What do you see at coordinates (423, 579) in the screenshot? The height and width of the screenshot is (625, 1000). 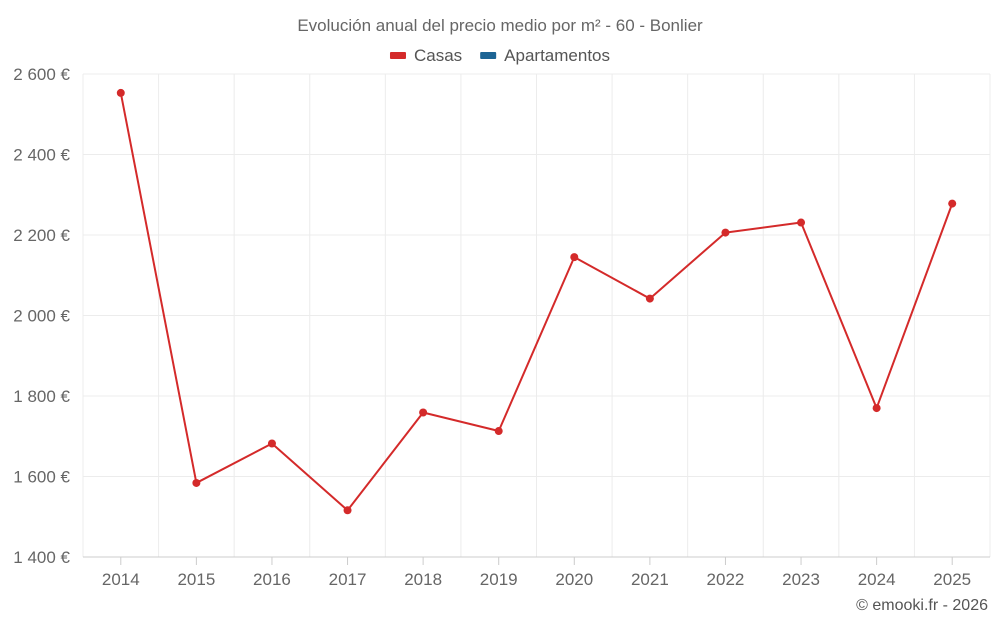 I see `x-tick-label: 2018` at bounding box center [423, 579].